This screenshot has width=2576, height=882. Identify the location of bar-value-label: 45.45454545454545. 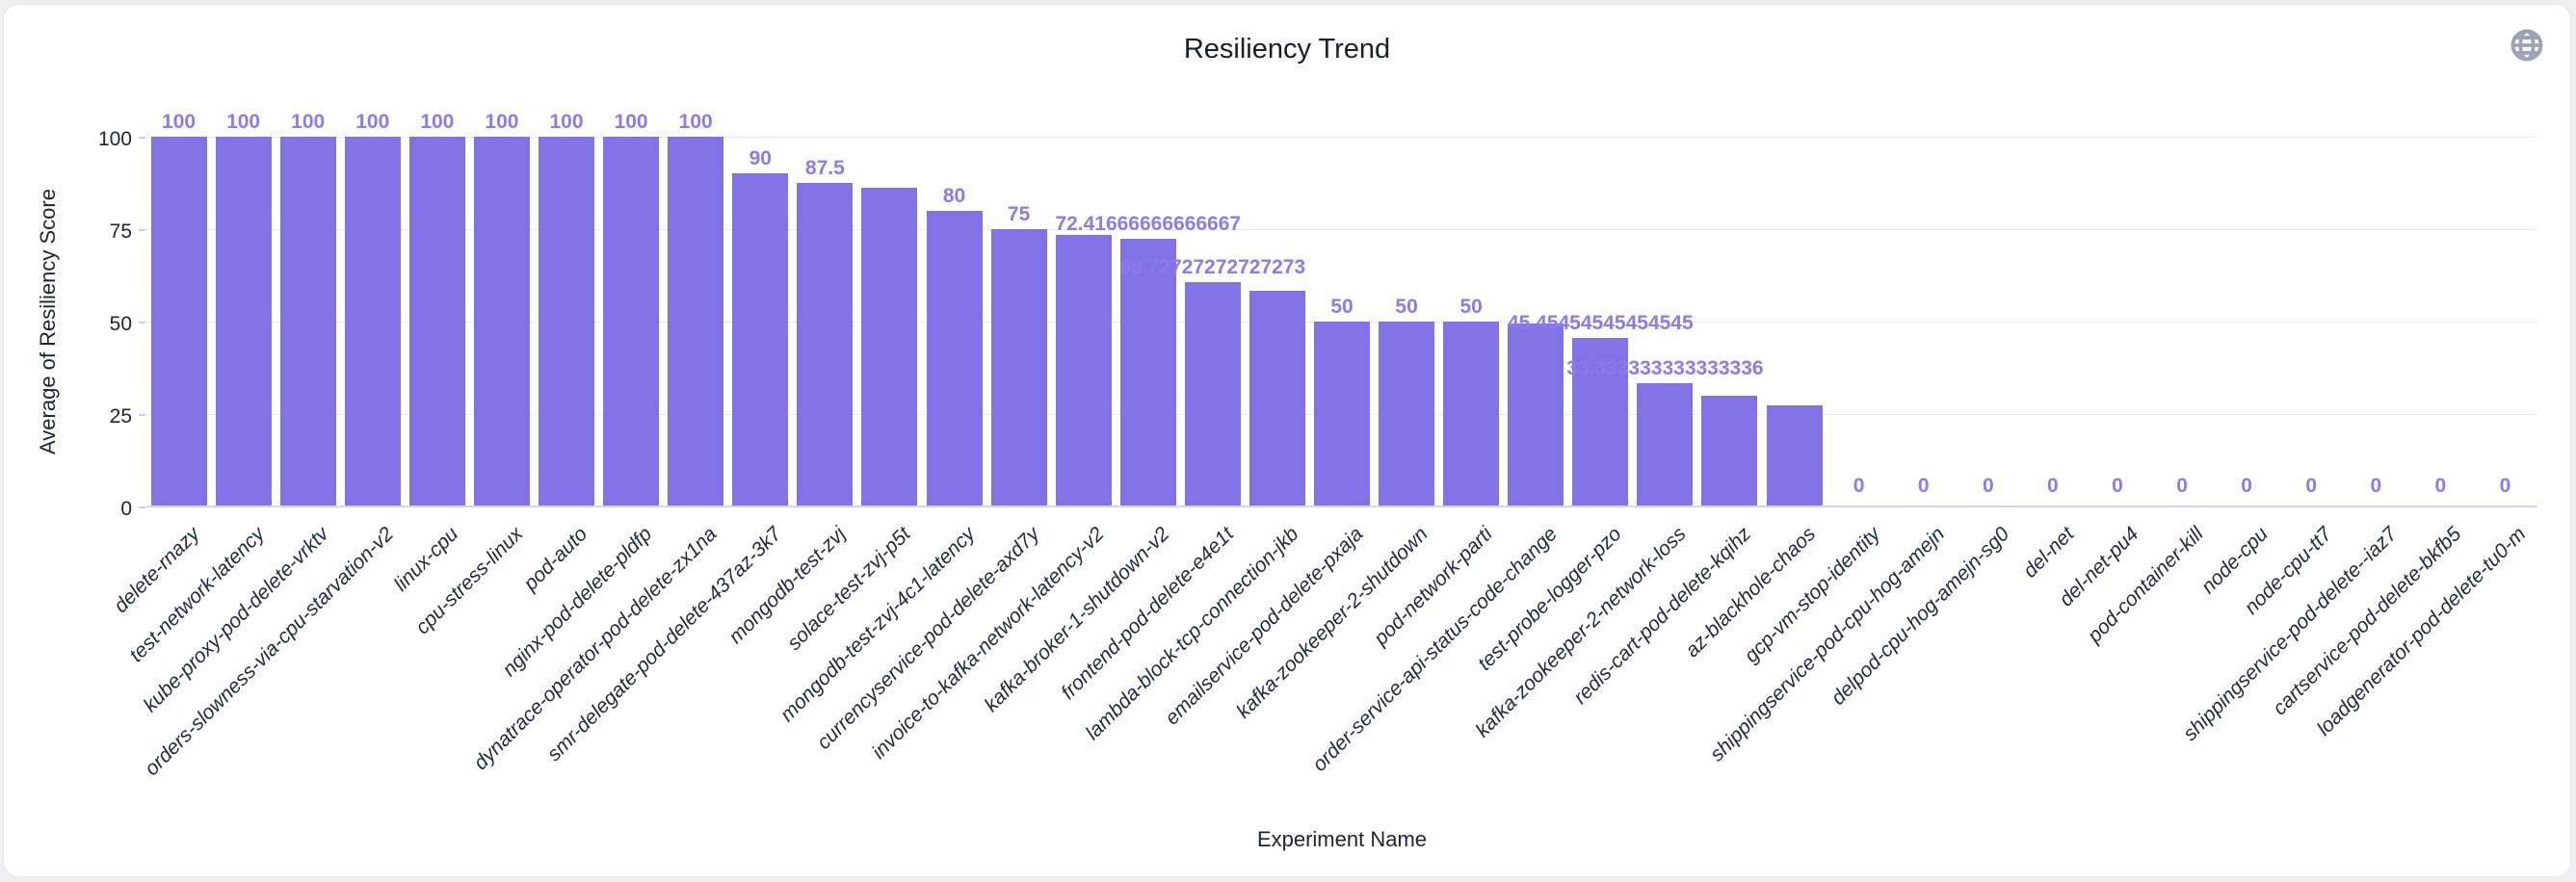
(1600, 323).